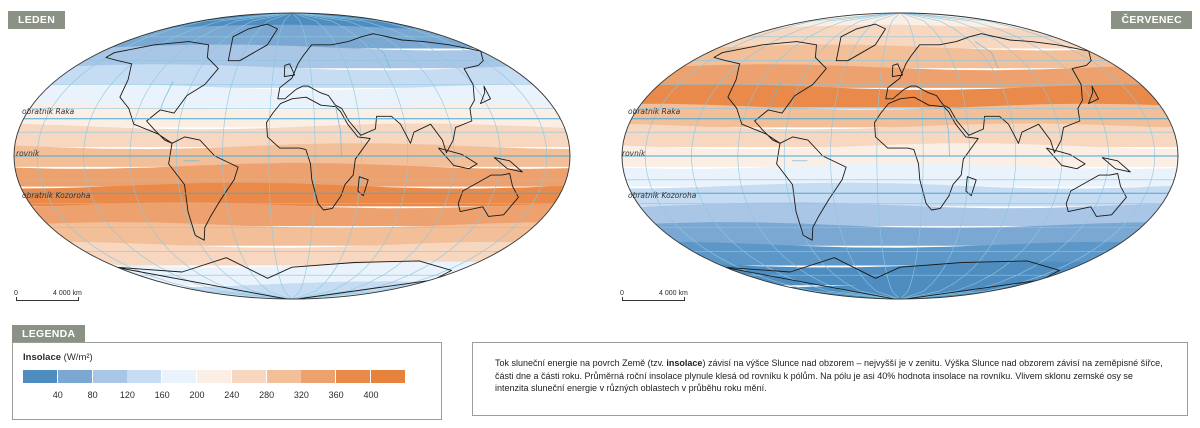  Describe the element at coordinates (37, 20) in the screenshot. I see `map-title-january: LEDEN` at that location.